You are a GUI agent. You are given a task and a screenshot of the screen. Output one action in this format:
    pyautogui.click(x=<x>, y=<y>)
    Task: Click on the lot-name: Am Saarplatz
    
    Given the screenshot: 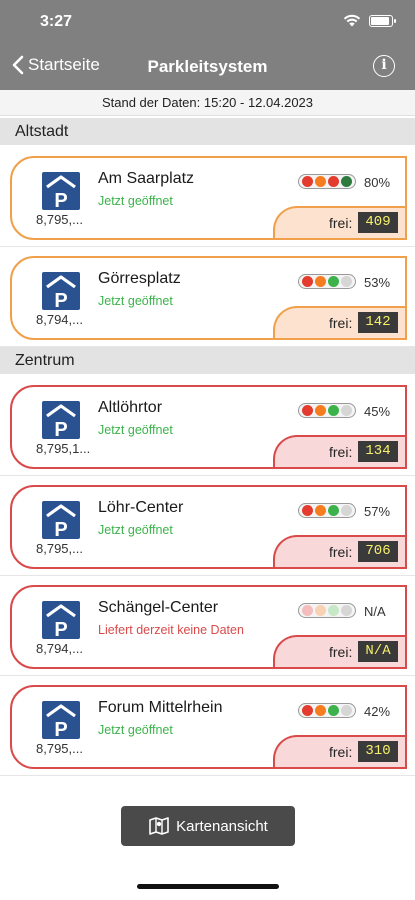 What is the action you would take?
    pyautogui.click(x=146, y=178)
    